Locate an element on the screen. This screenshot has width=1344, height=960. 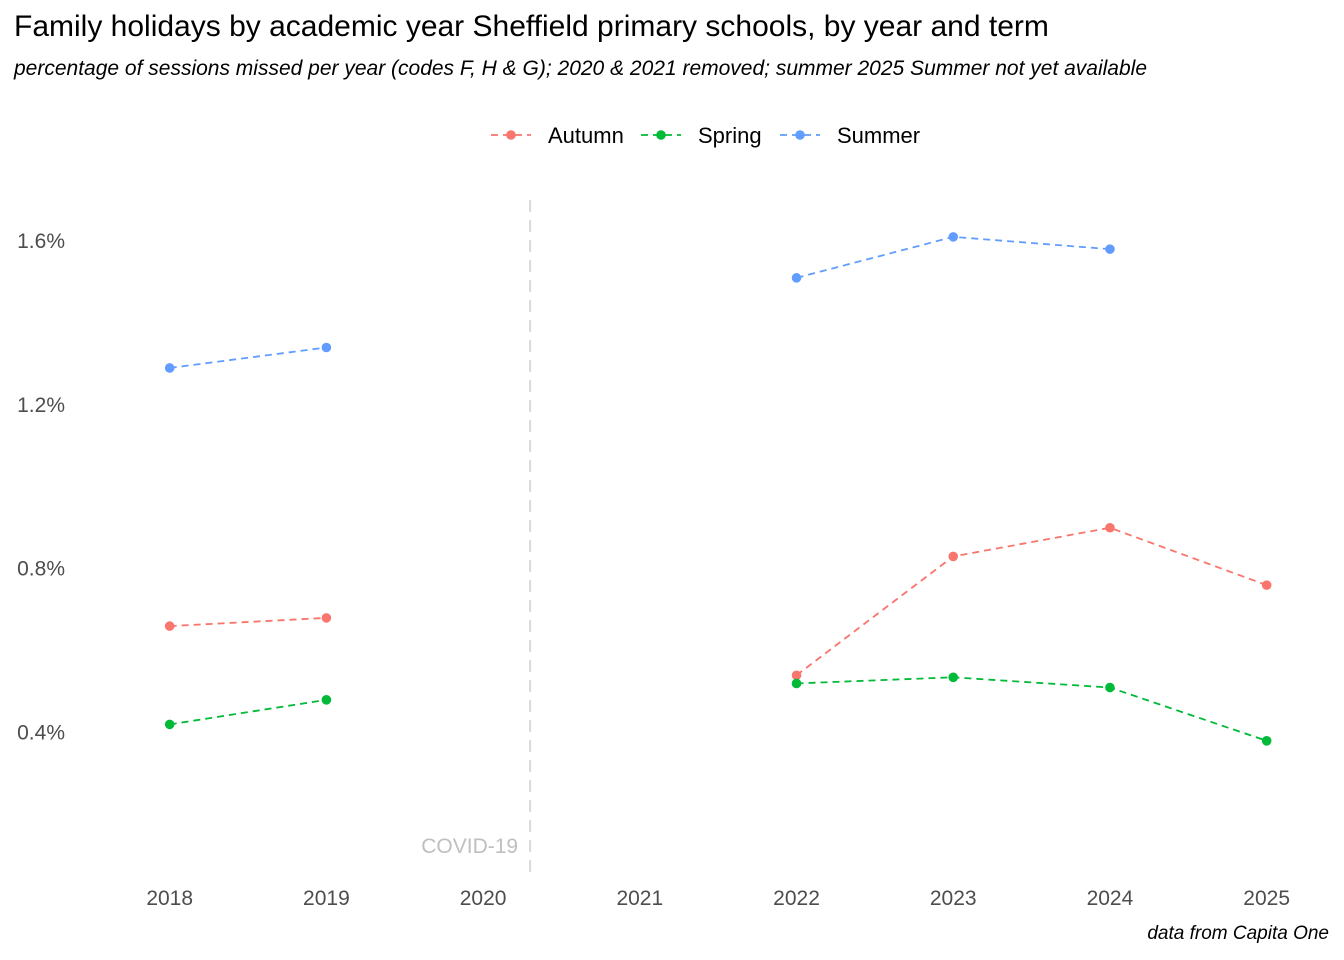
point-spring-2019 is located at coordinates (326, 700).